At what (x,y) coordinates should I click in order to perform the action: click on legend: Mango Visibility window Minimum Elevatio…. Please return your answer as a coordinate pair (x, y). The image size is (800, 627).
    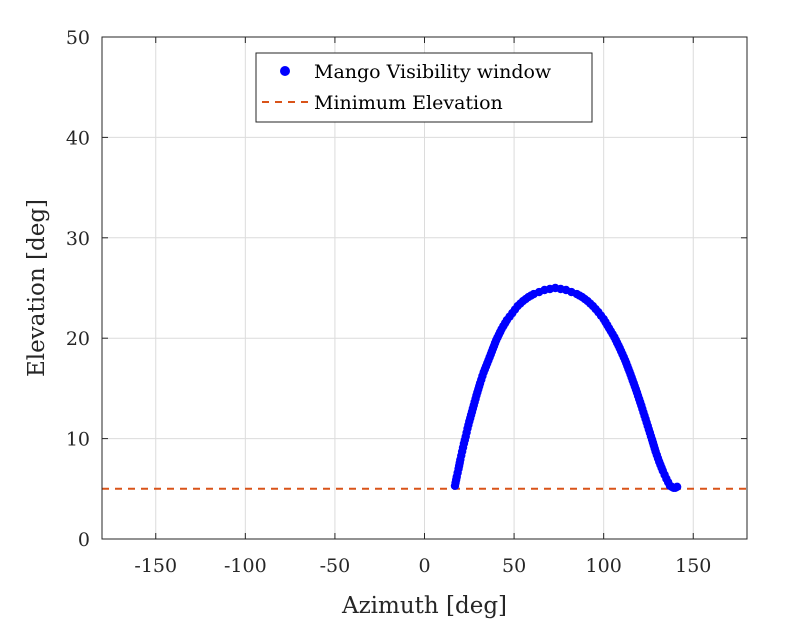
    Looking at the image, I should click on (424, 87).